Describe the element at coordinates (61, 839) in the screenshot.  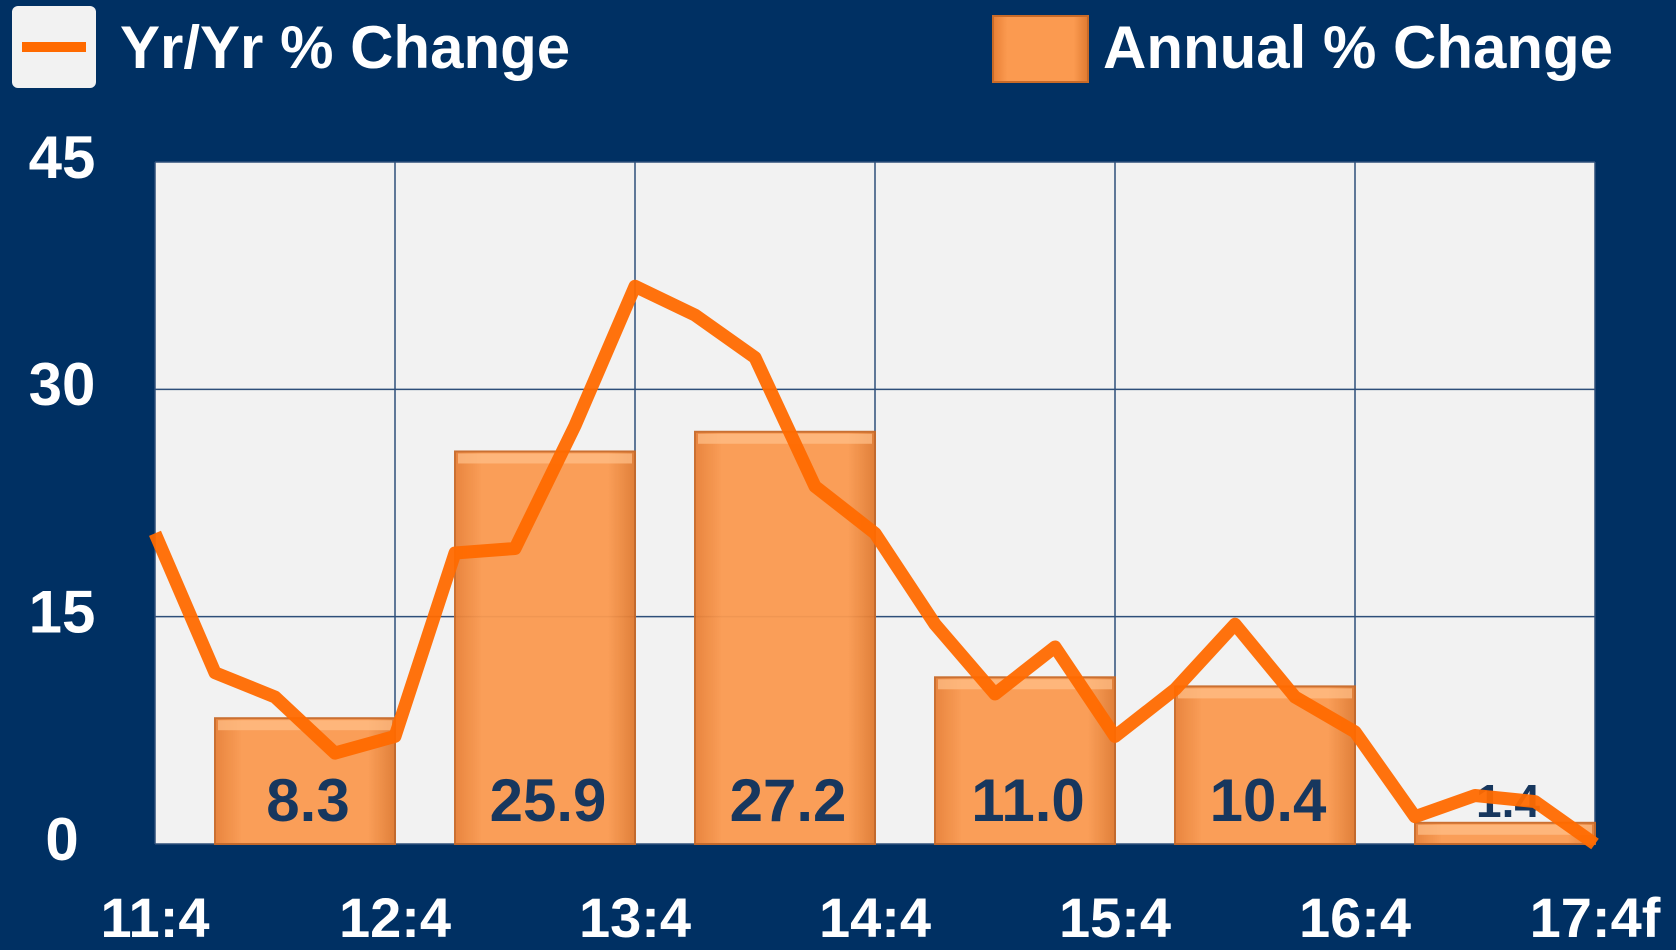
I see `y-tick-label: 0` at that location.